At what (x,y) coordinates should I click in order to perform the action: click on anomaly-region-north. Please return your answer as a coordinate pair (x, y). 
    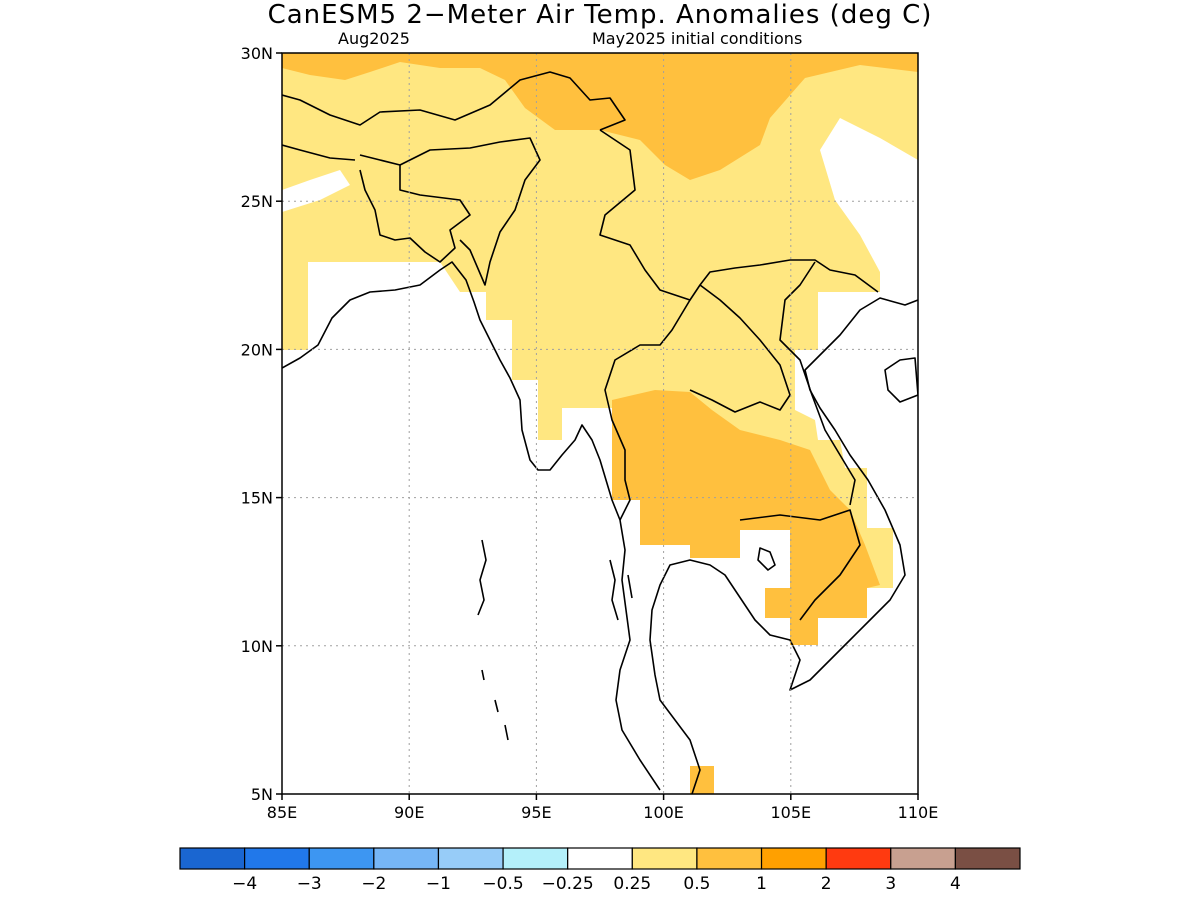
    Looking at the image, I should click on (600, 116).